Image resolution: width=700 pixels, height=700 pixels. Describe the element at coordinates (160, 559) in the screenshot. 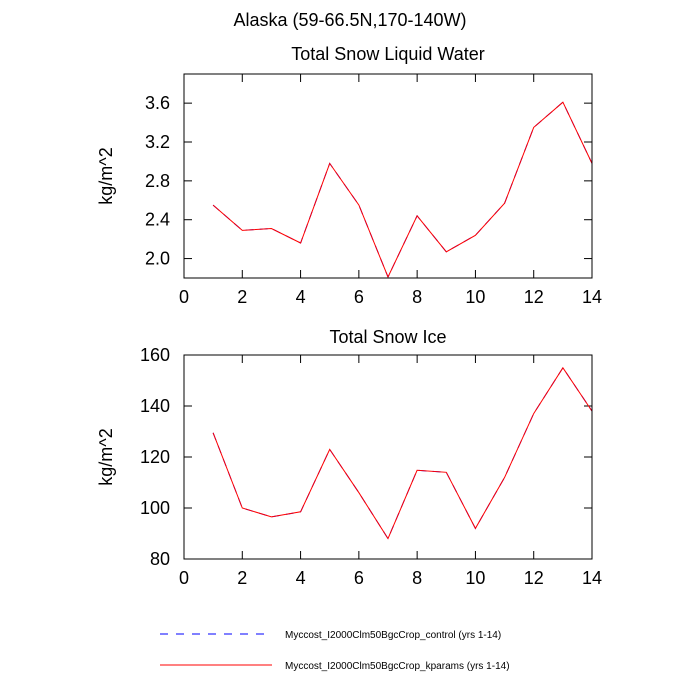

I see `y-tick-label: 80` at that location.